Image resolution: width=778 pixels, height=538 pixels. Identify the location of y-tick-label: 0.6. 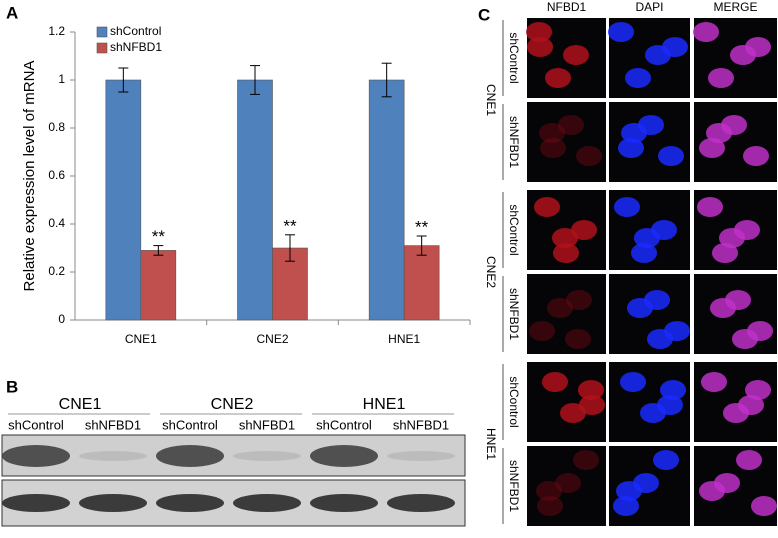
(56, 175).